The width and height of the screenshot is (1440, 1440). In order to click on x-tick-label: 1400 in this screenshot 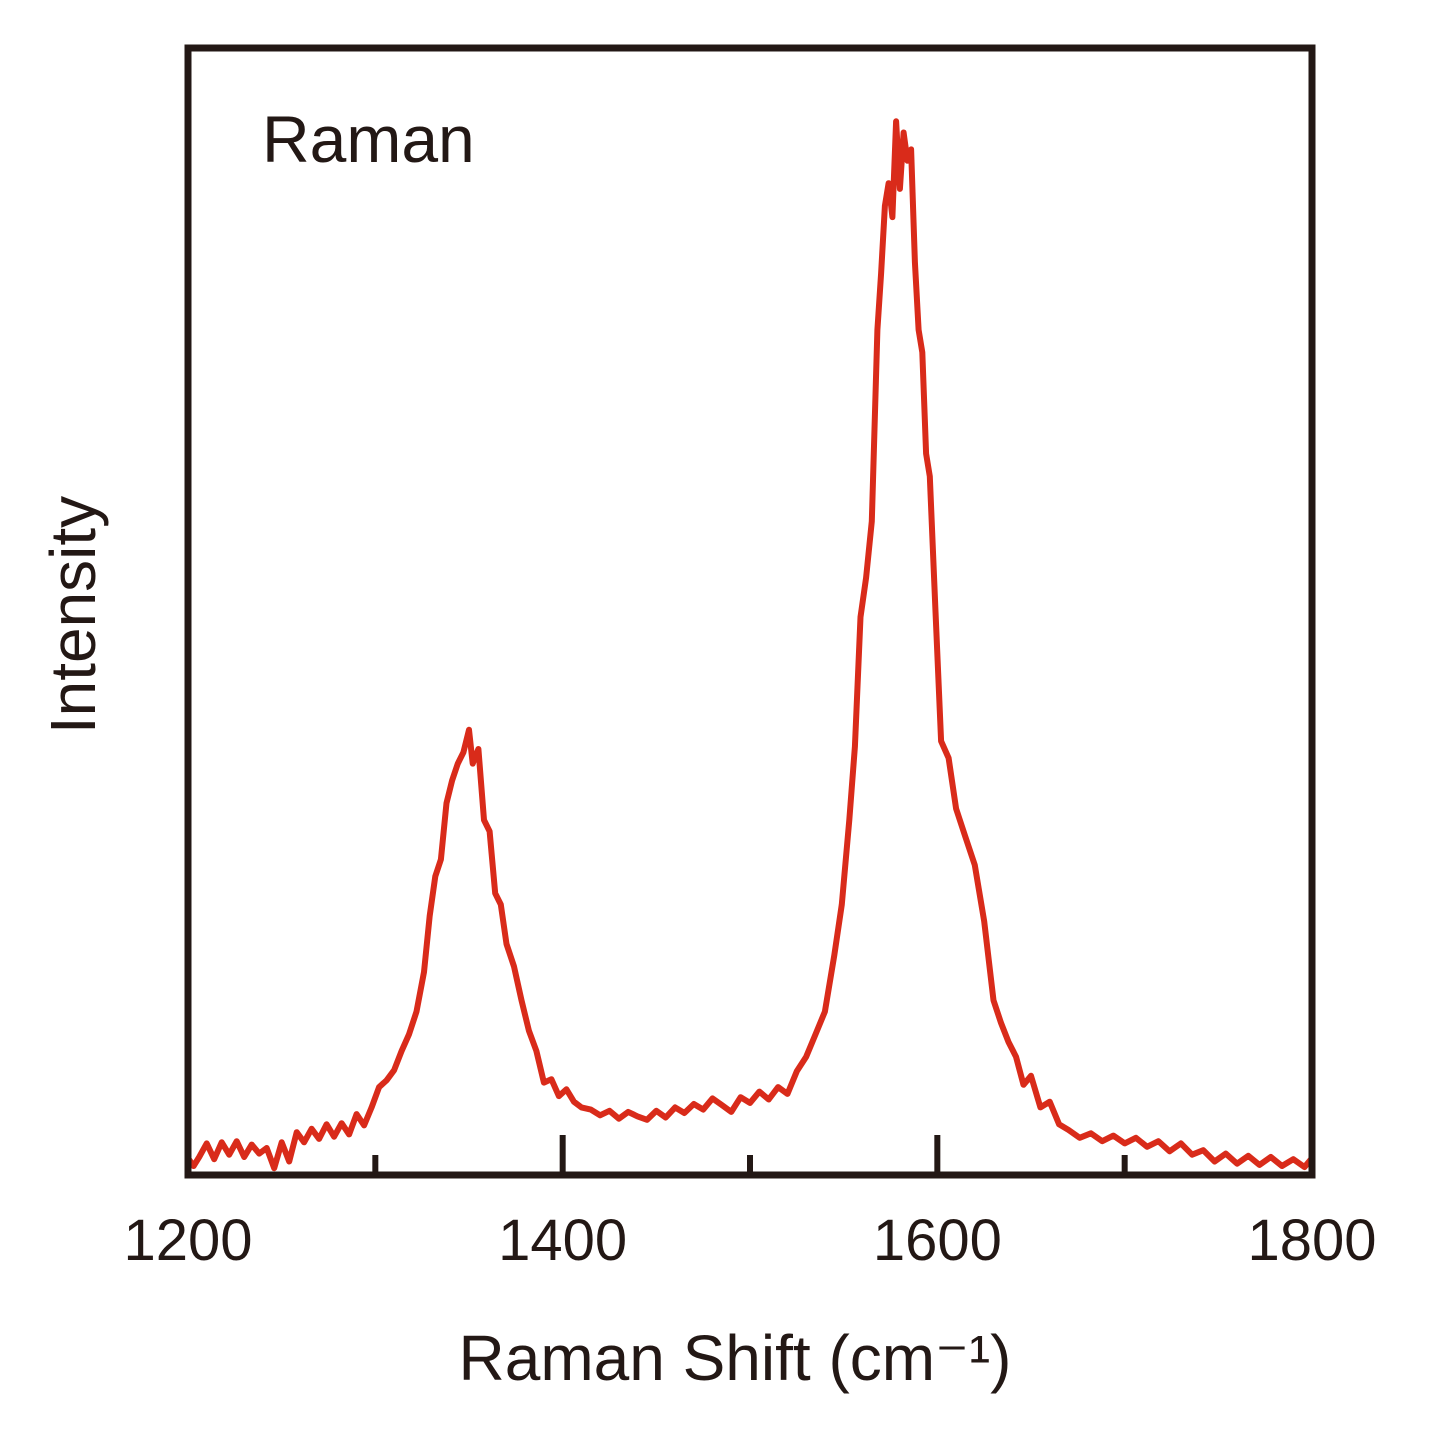, I will do `click(562, 1240)`.